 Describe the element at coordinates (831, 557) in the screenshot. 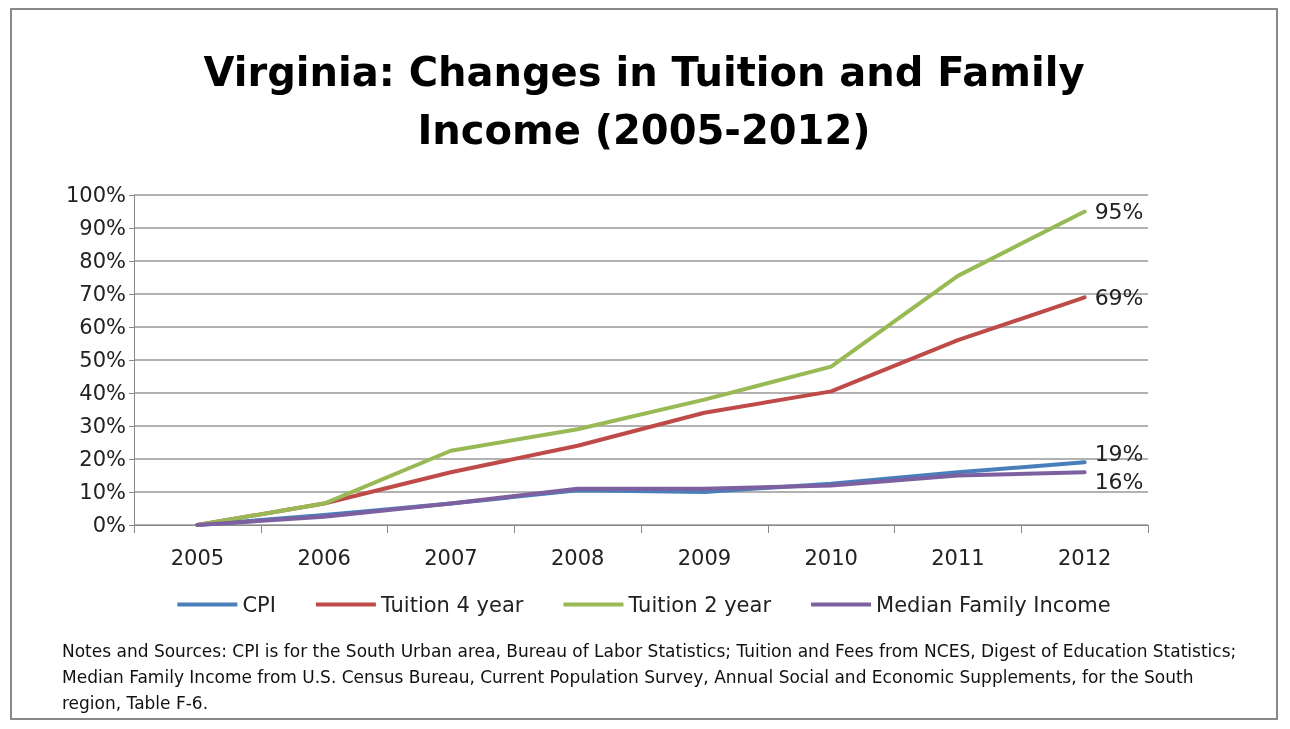

I see `x-tick-label: 2010` at that location.